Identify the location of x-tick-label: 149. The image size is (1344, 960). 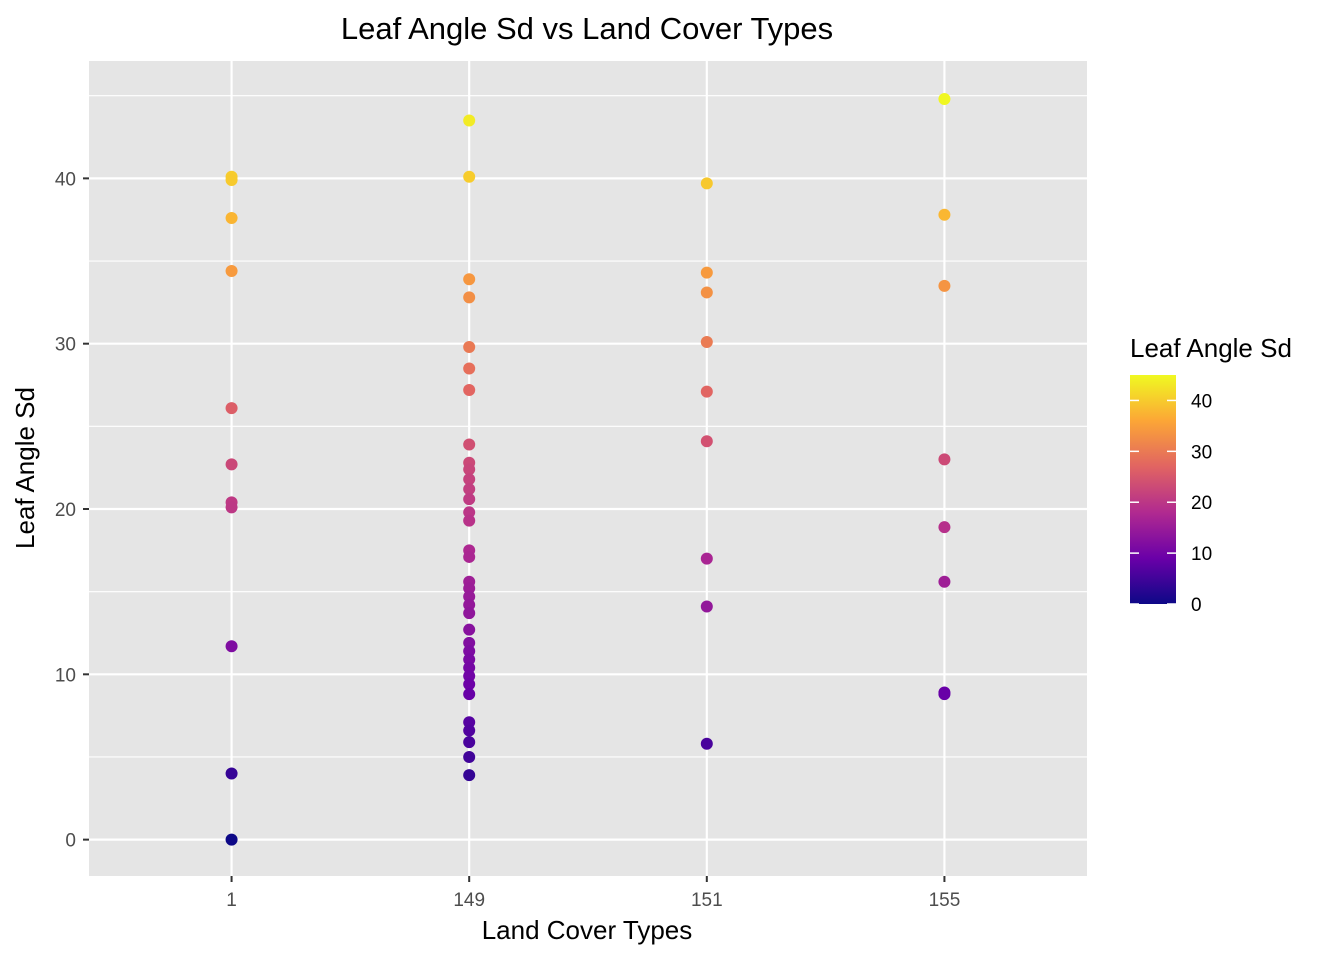
(469, 900).